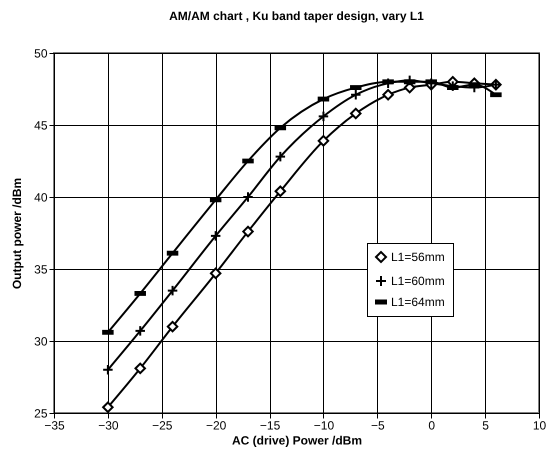 The image size is (555, 476). What do you see at coordinates (432, 425) in the screenshot?
I see `x-tick-label: 0` at bounding box center [432, 425].